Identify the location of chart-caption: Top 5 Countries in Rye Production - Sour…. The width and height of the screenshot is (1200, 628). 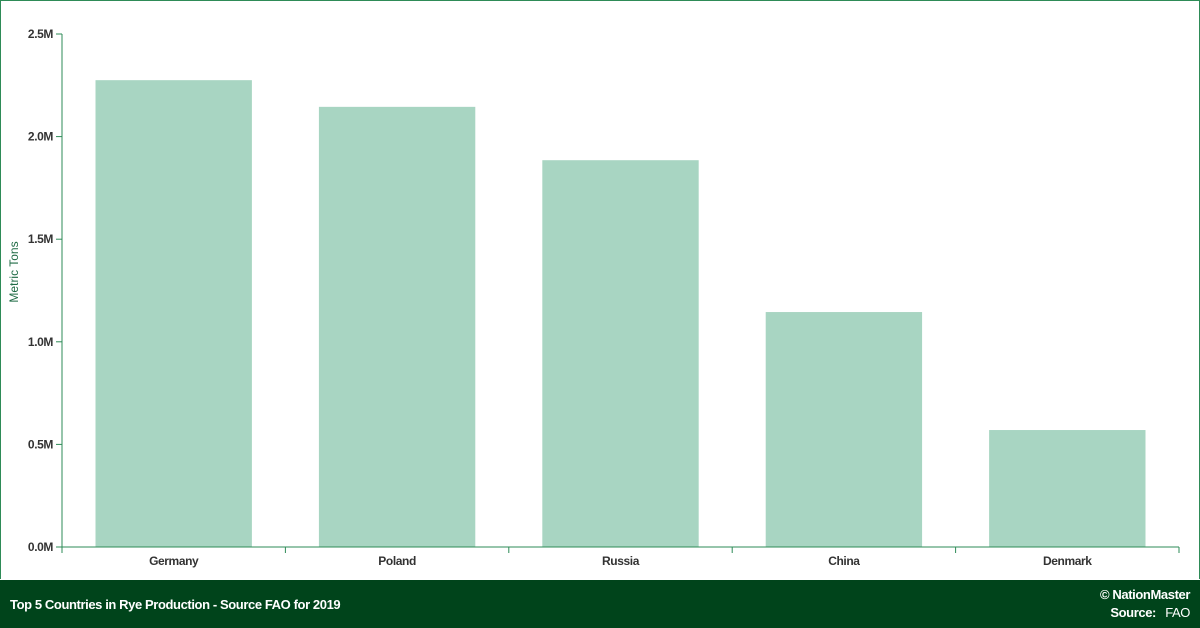
(175, 604).